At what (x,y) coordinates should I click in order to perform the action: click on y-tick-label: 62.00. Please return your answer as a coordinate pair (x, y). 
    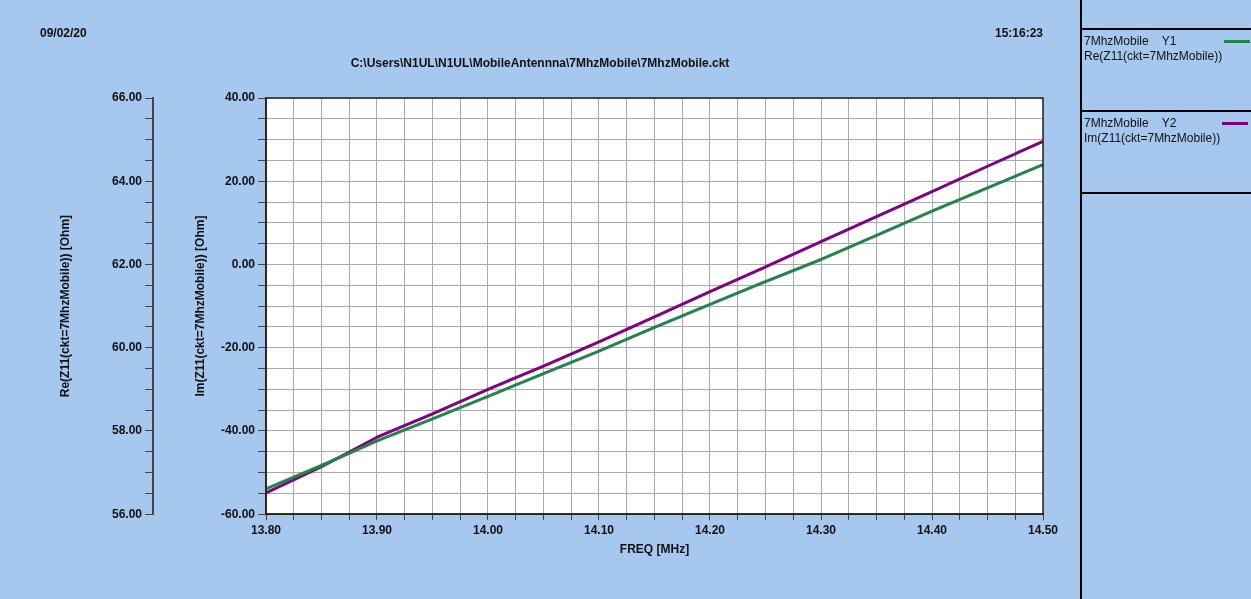
    Looking at the image, I should click on (127, 263).